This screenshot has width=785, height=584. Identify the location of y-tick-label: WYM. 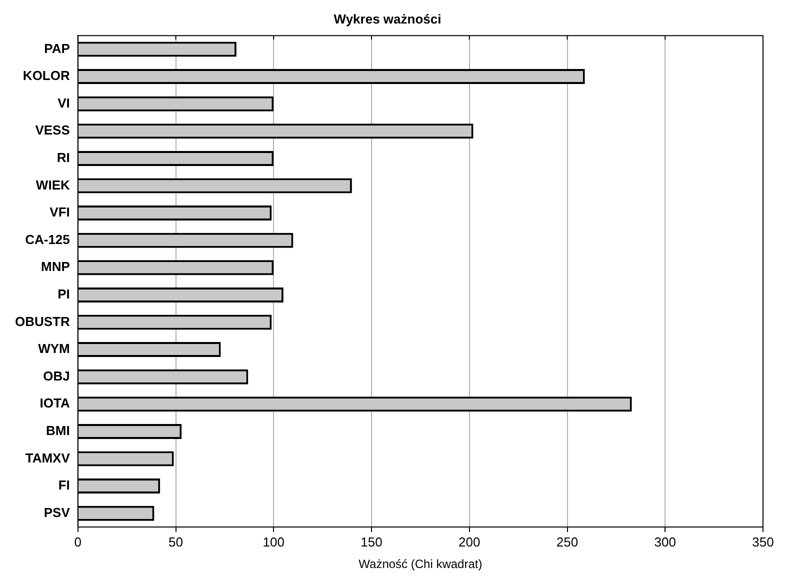
(54, 348).